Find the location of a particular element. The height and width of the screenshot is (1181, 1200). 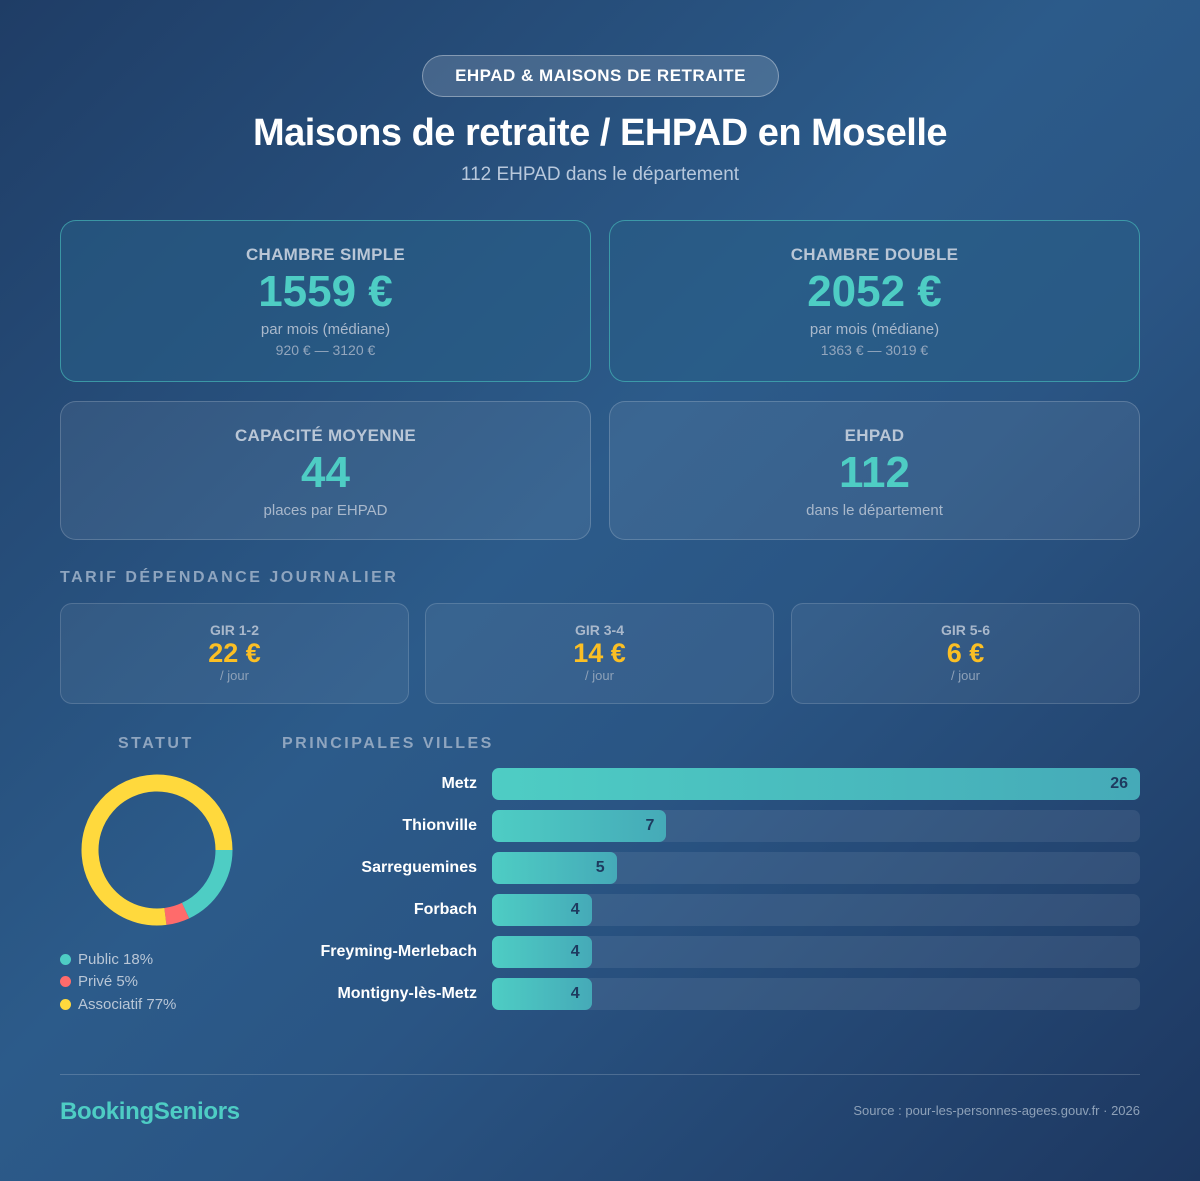

bar-label: Metz is located at coordinates (459, 783).